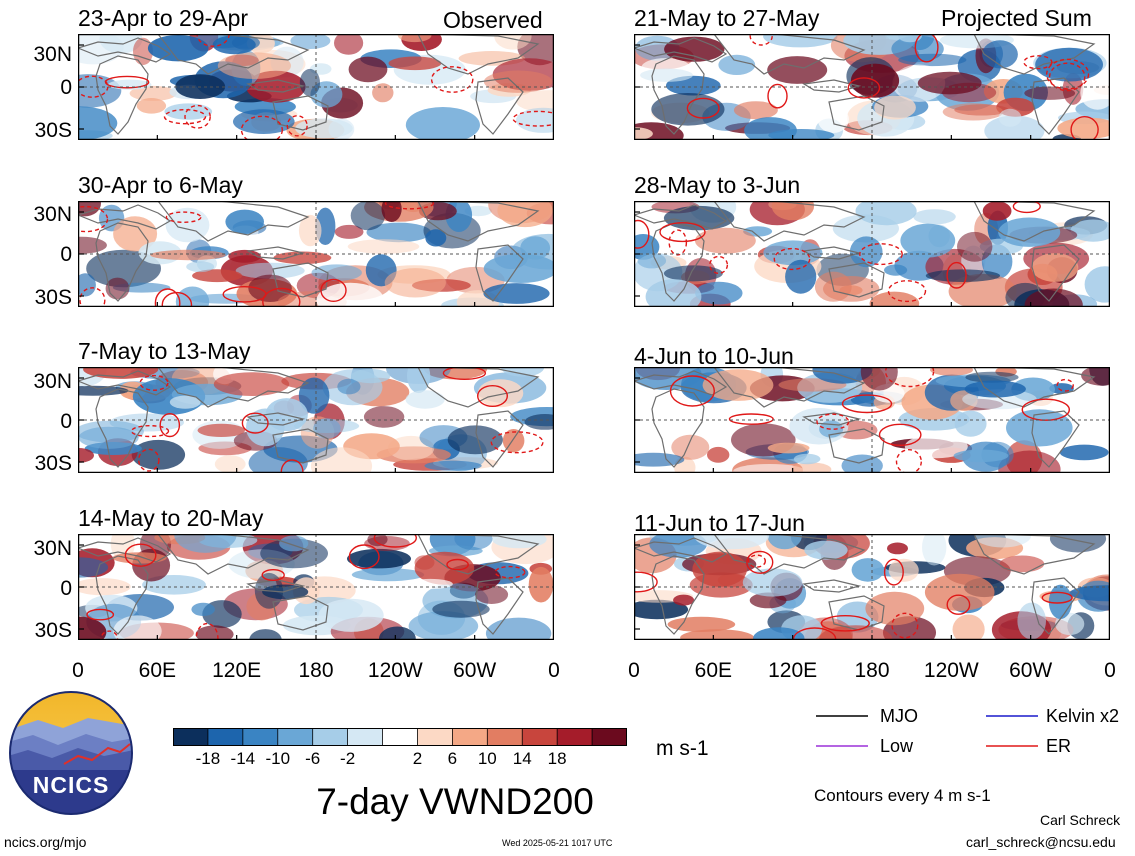  Describe the element at coordinates (1031, 670) in the screenshot. I see `lon-label: 60W` at that location.